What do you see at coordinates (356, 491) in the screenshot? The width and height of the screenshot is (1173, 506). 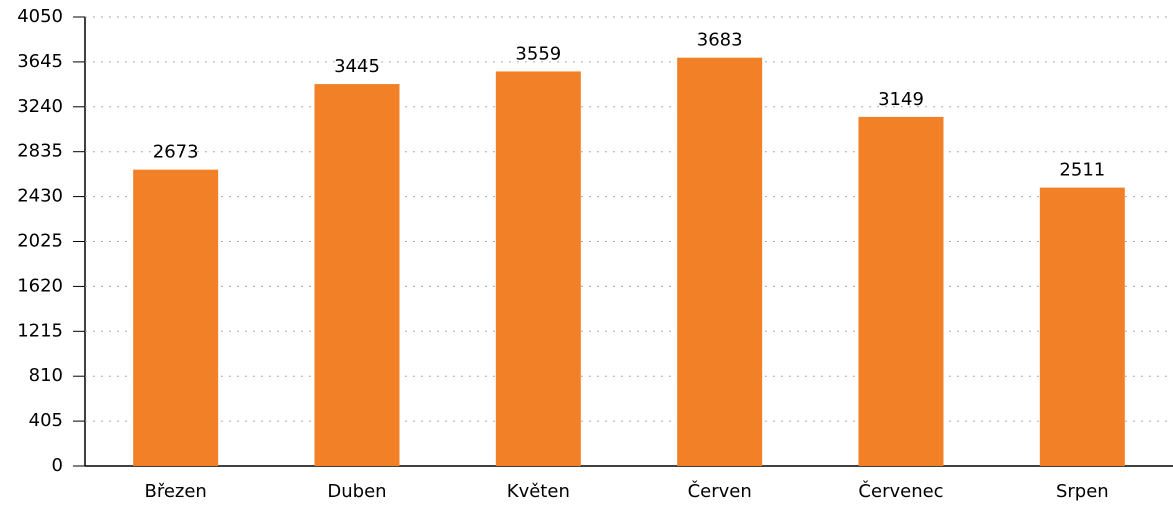 I see `x-tick-label: Duben` at bounding box center [356, 491].